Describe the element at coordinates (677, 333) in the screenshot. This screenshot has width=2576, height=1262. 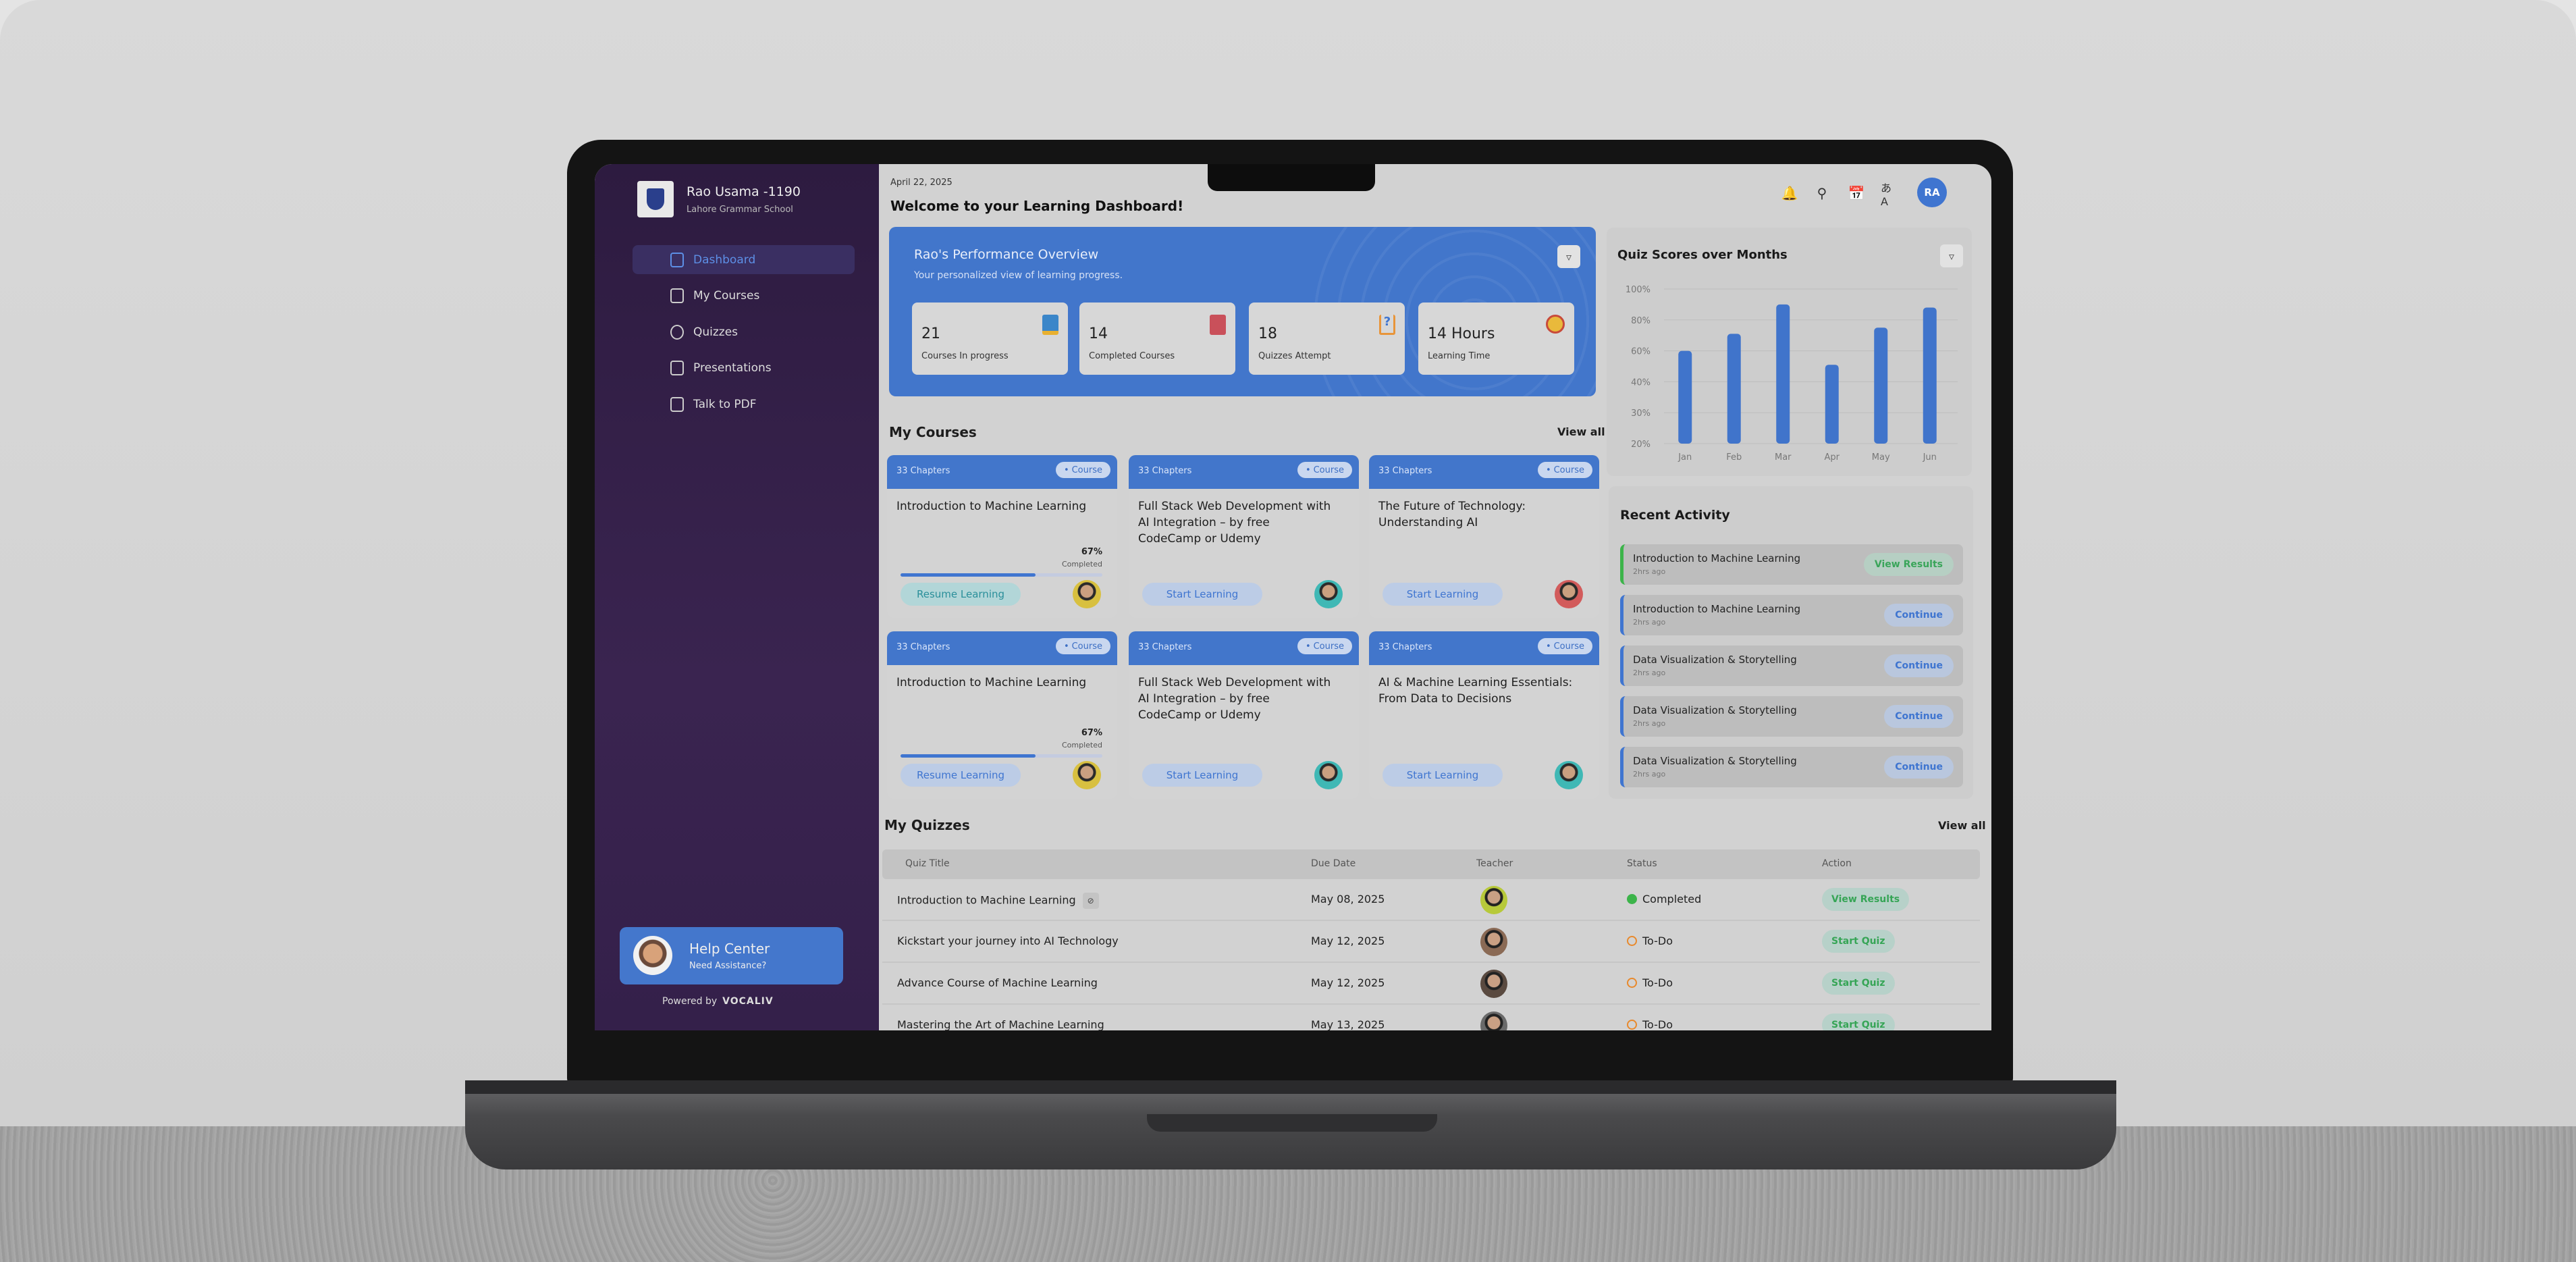
I see `quiz-icon` at that location.